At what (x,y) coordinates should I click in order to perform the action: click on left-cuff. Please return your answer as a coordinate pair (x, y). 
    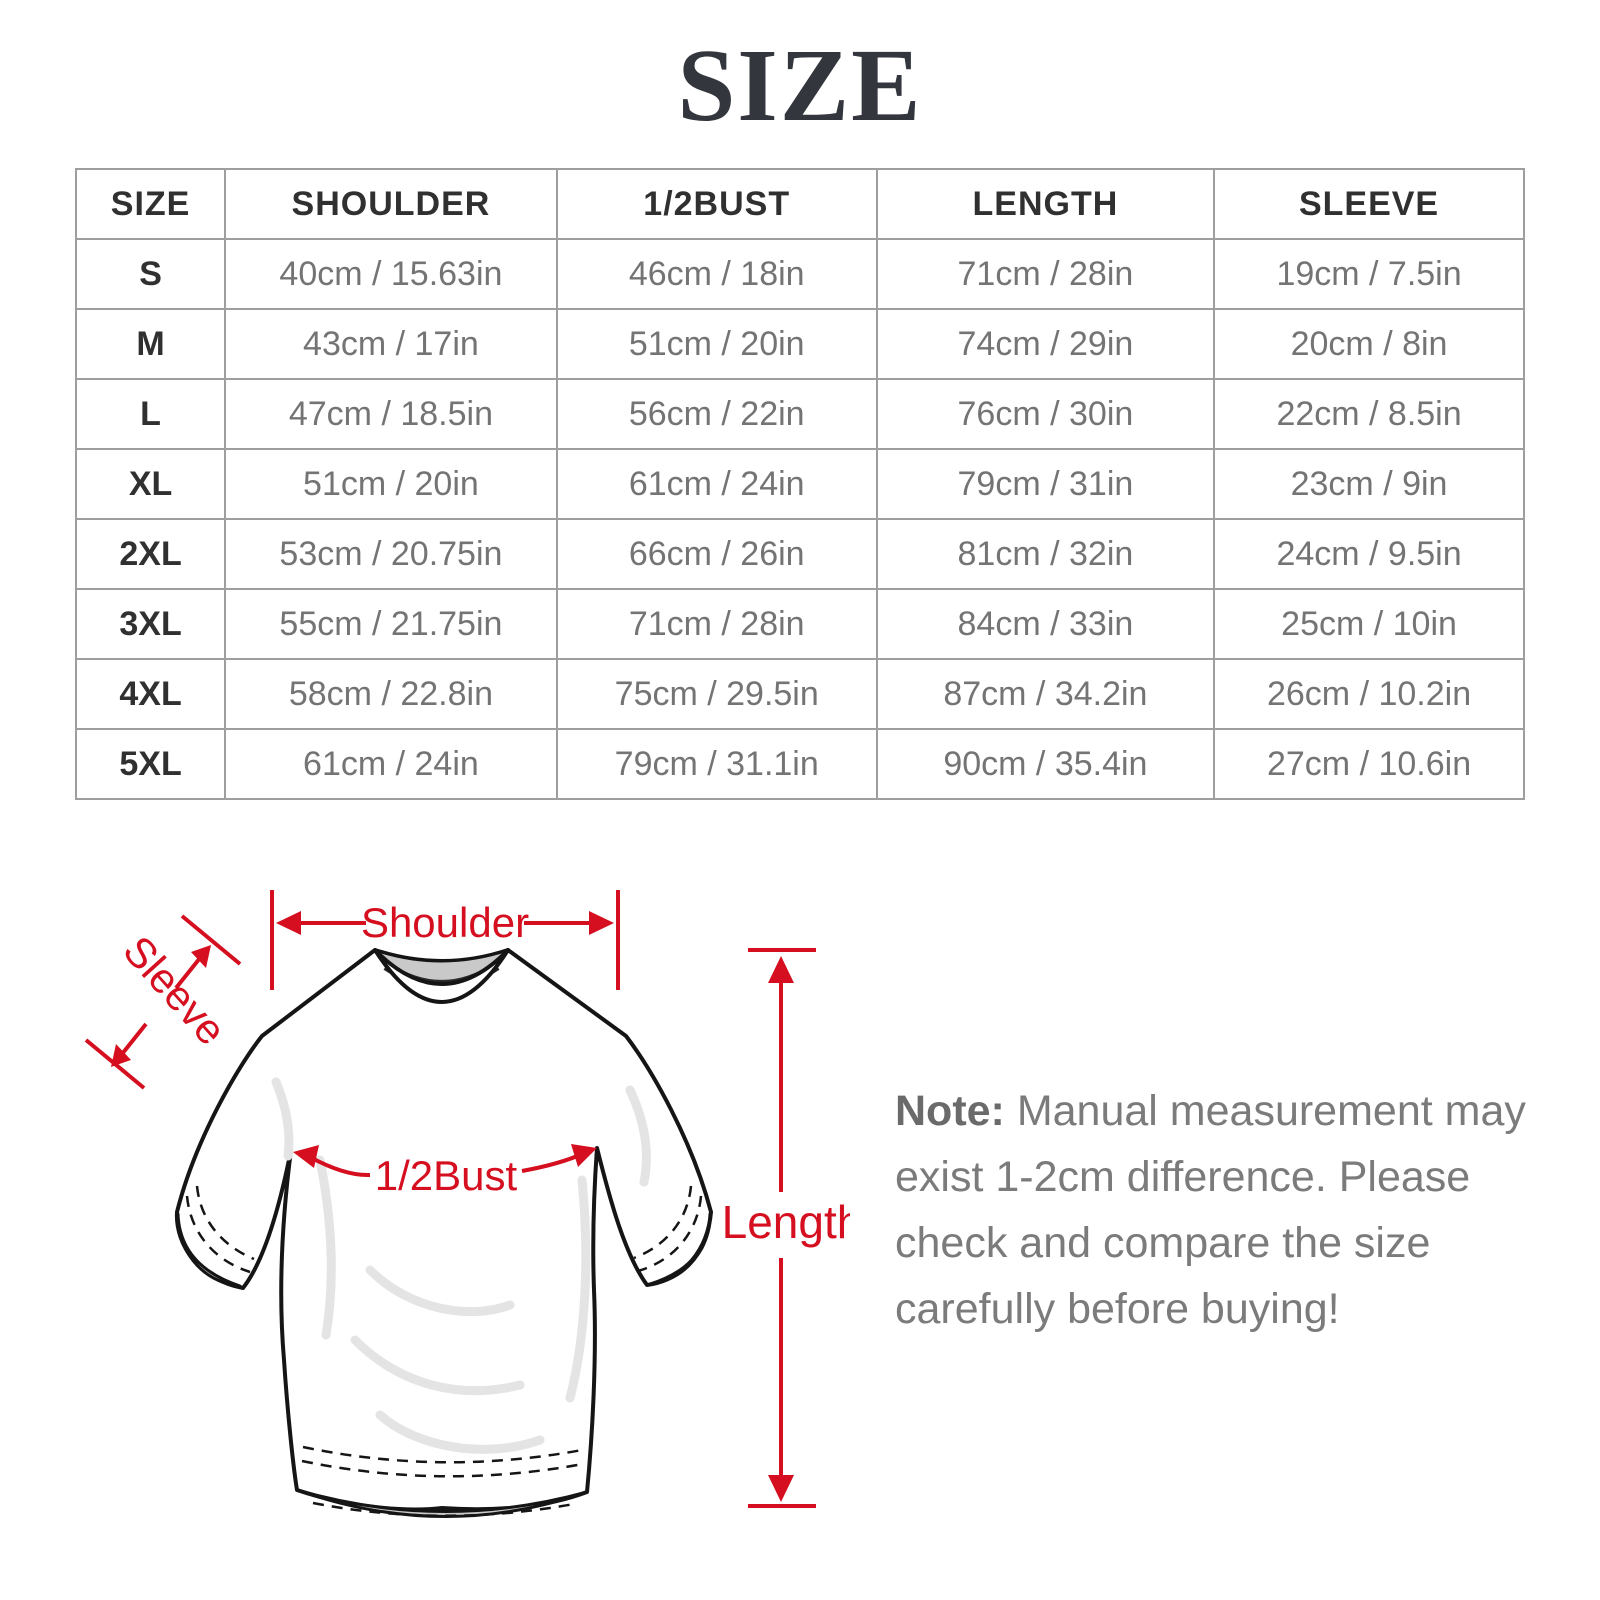
    Looking at the image, I should click on (209, 1250).